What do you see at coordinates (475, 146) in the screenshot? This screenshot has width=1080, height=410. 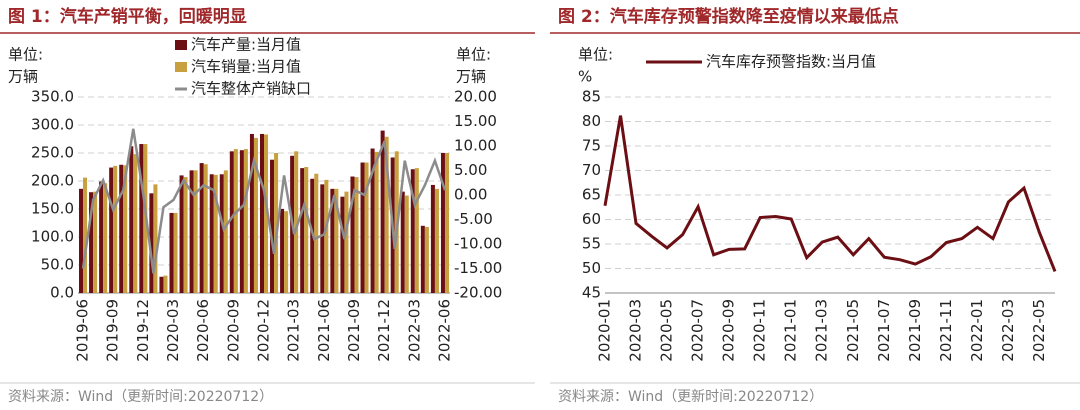 I see `y2-tick-label: 10.00` at bounding box center [475, 146].